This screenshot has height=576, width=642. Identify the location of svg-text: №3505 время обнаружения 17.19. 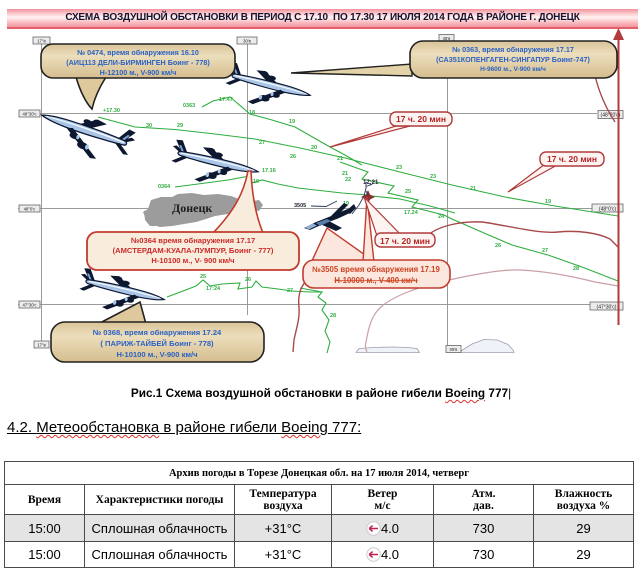
(376, 269).